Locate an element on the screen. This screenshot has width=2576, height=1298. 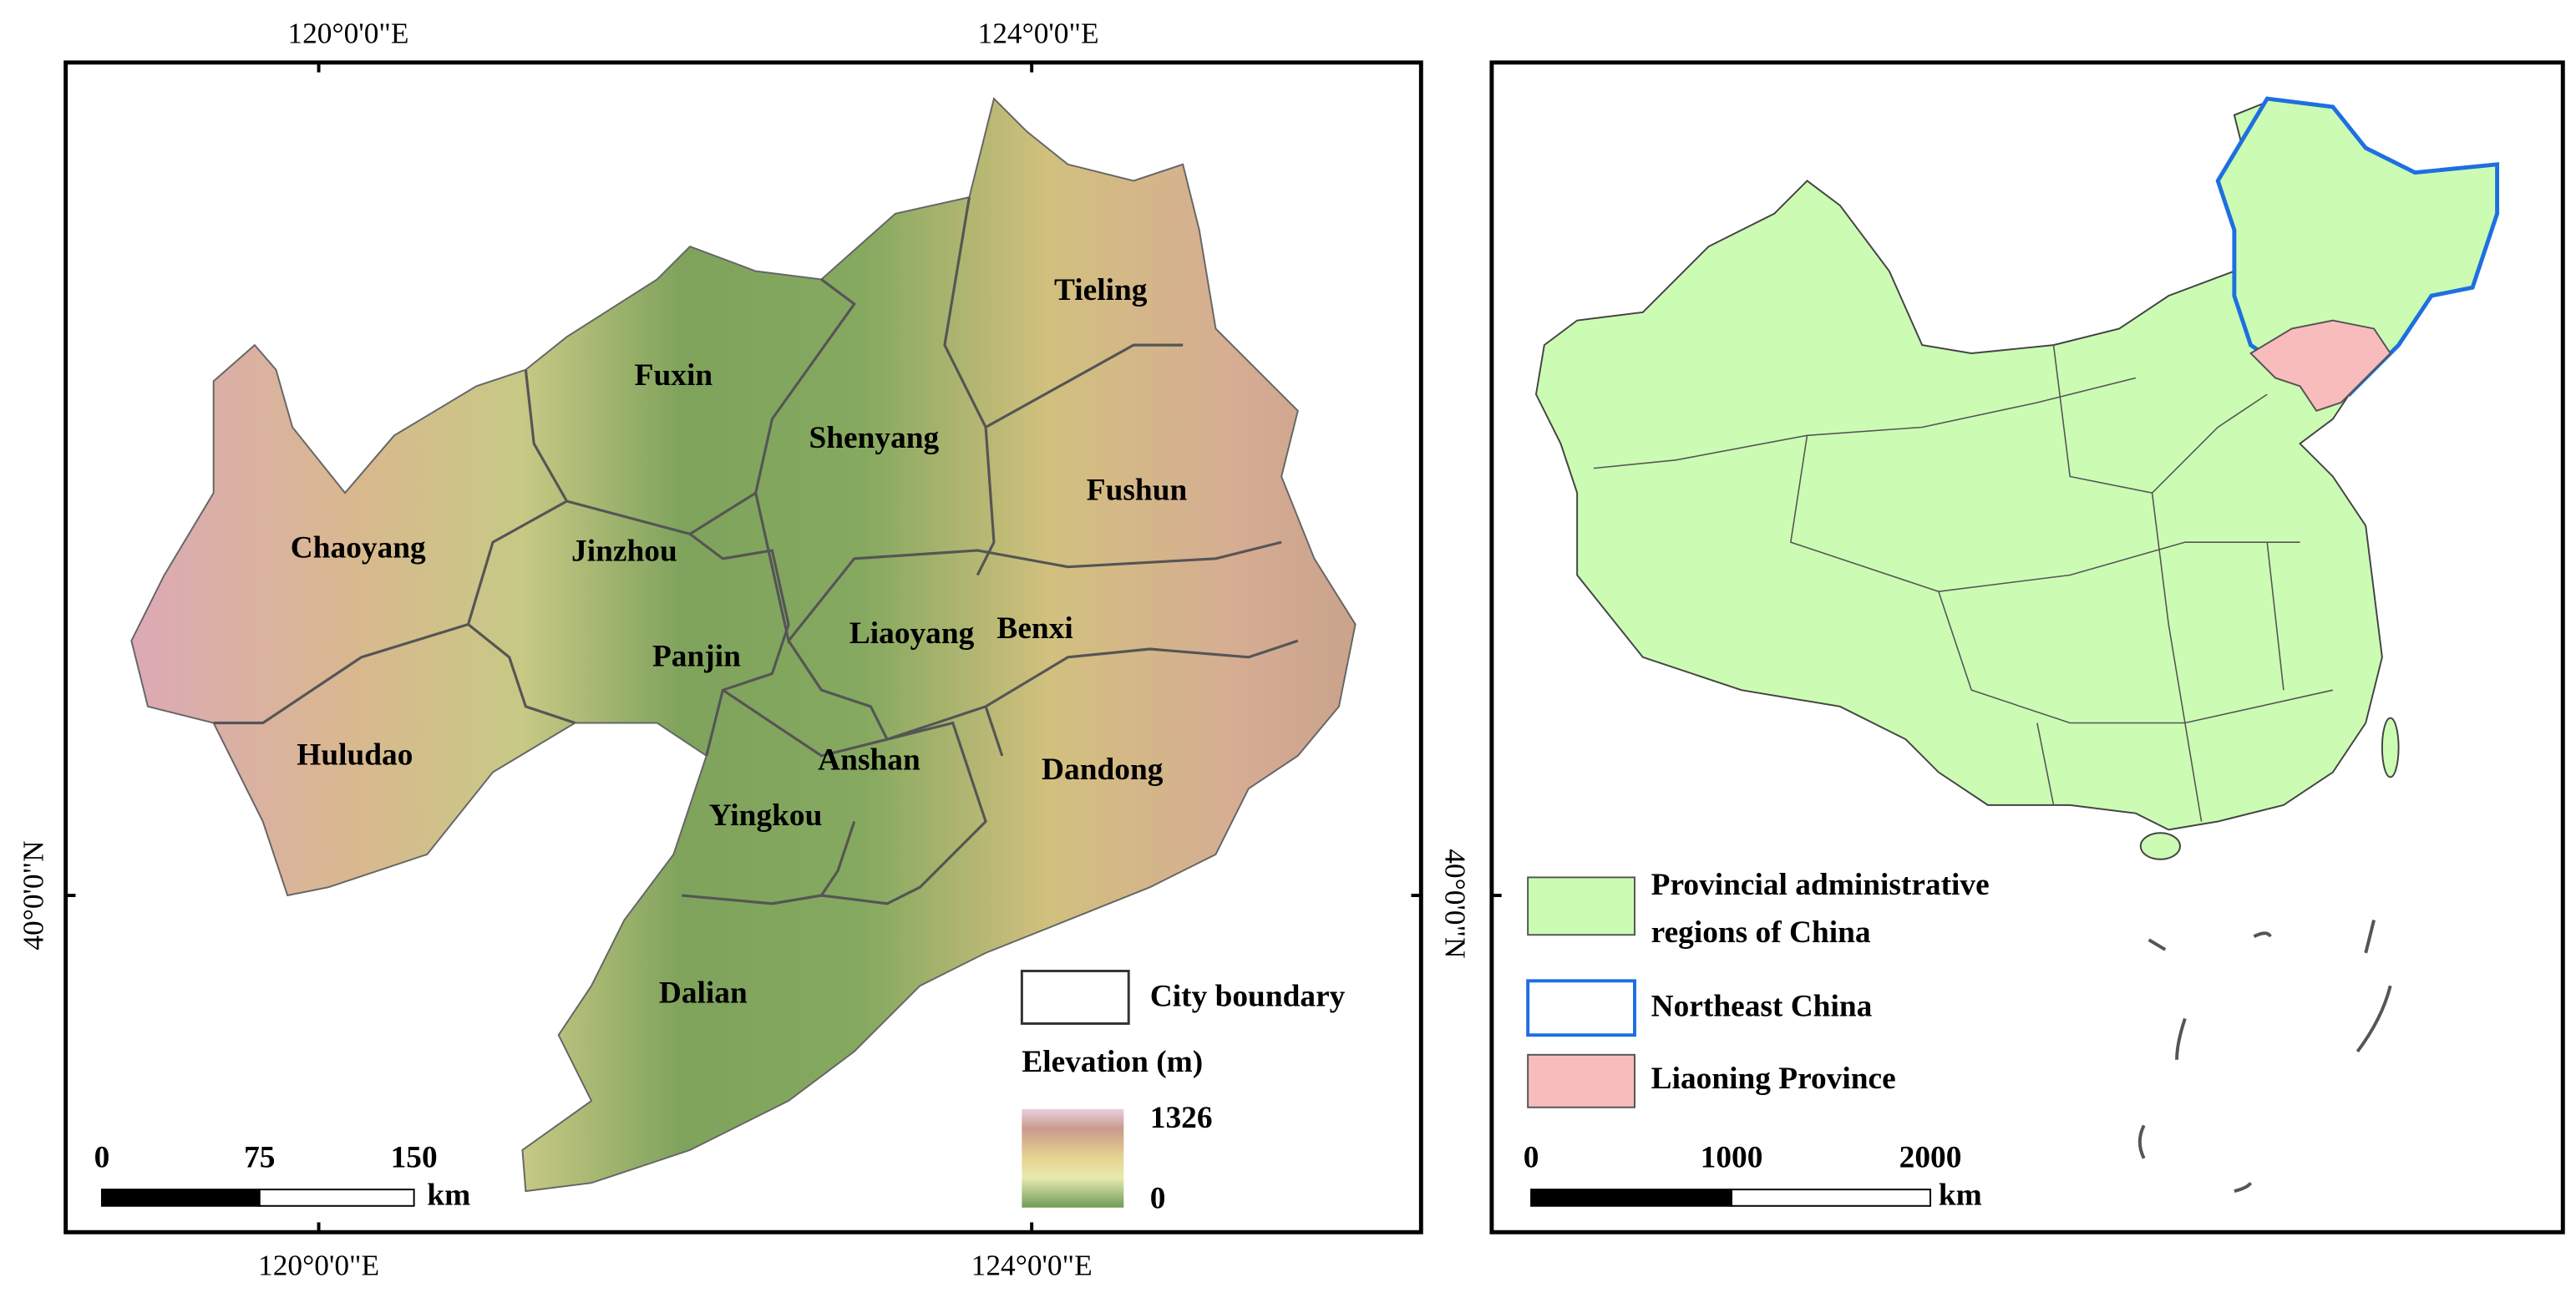
elevation-ramp is located at coordinates (1073, 1158).